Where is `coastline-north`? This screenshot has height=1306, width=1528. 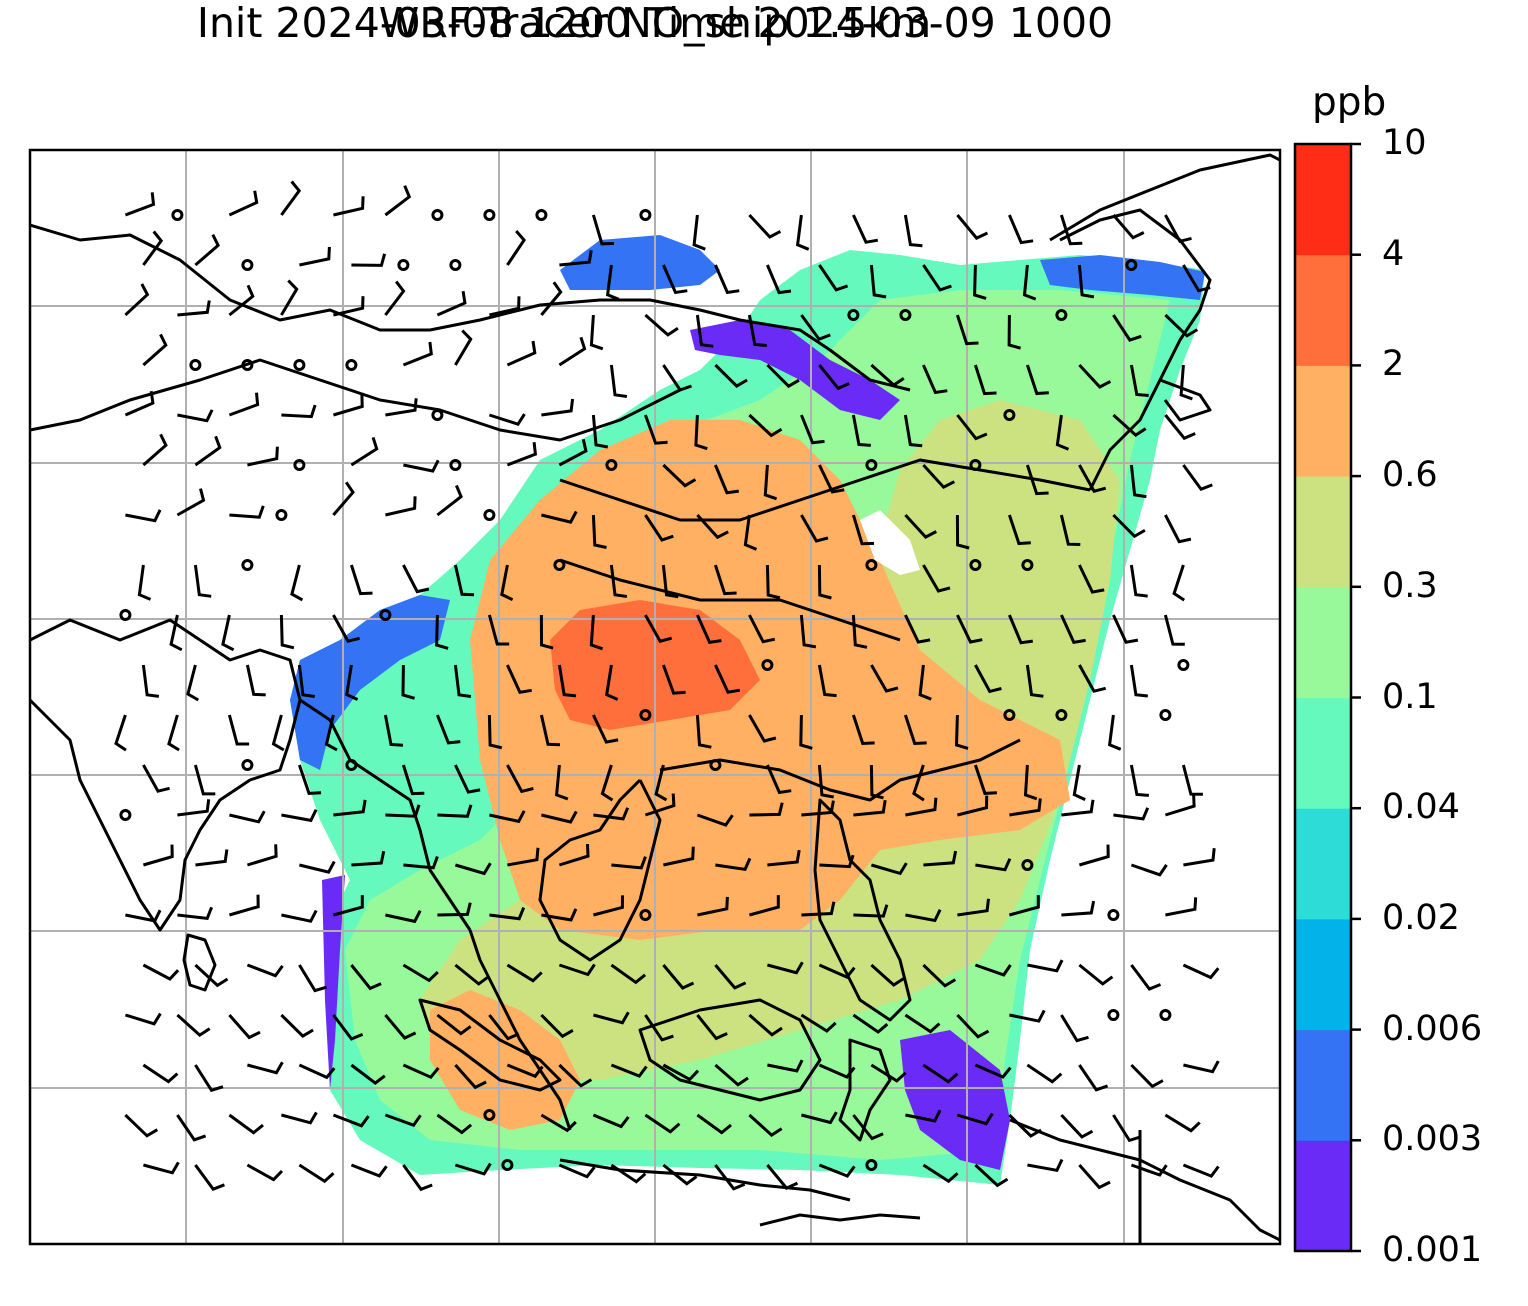 coastline-north is located at coordinates (470, 307).